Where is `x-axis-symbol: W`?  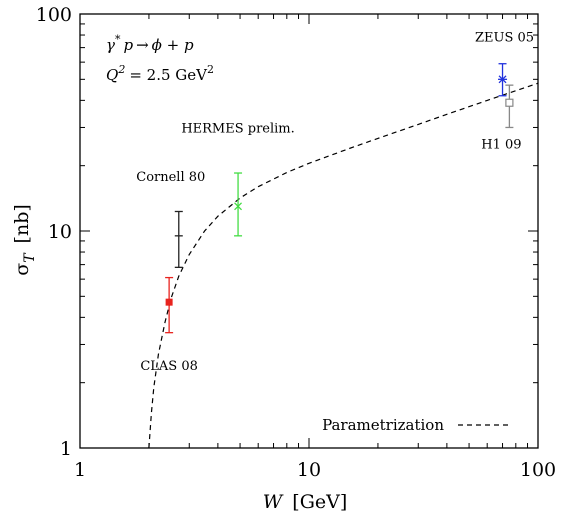
x-axis-symbol: W is located at coordinates (273, 502).